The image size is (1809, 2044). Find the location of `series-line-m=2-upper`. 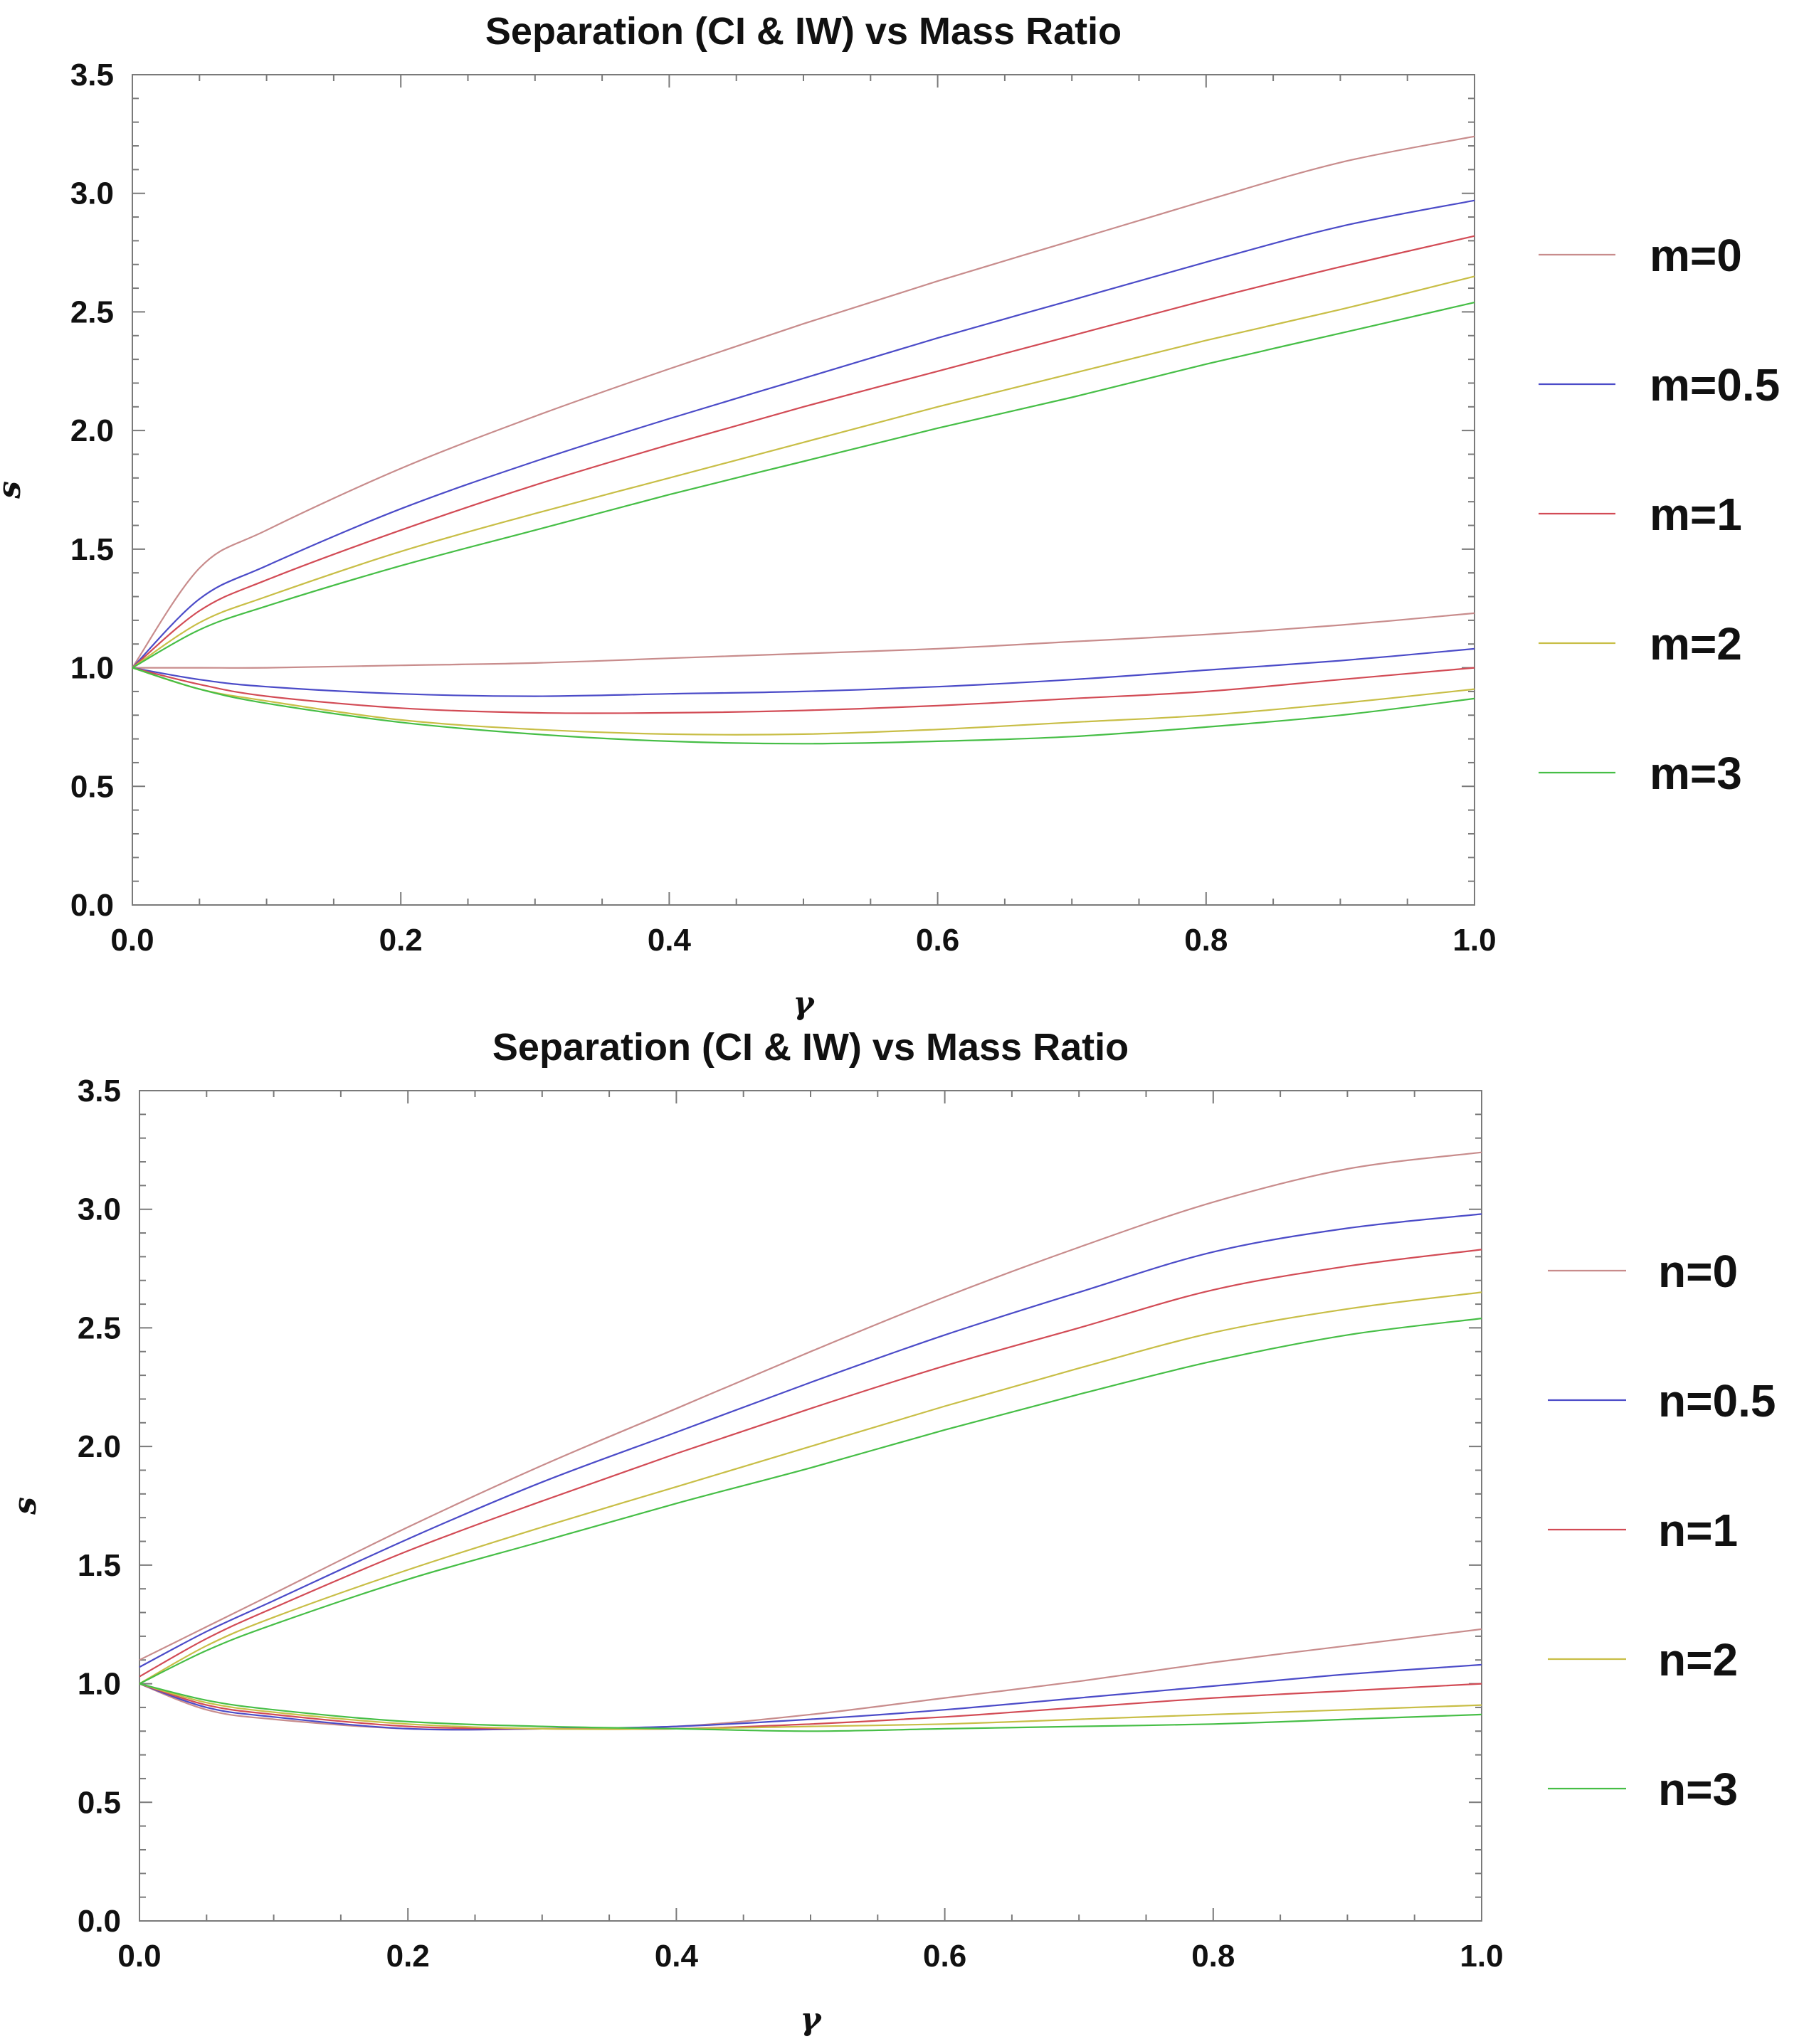

series-line-m=2-upper is located at coordinates (803, 472).